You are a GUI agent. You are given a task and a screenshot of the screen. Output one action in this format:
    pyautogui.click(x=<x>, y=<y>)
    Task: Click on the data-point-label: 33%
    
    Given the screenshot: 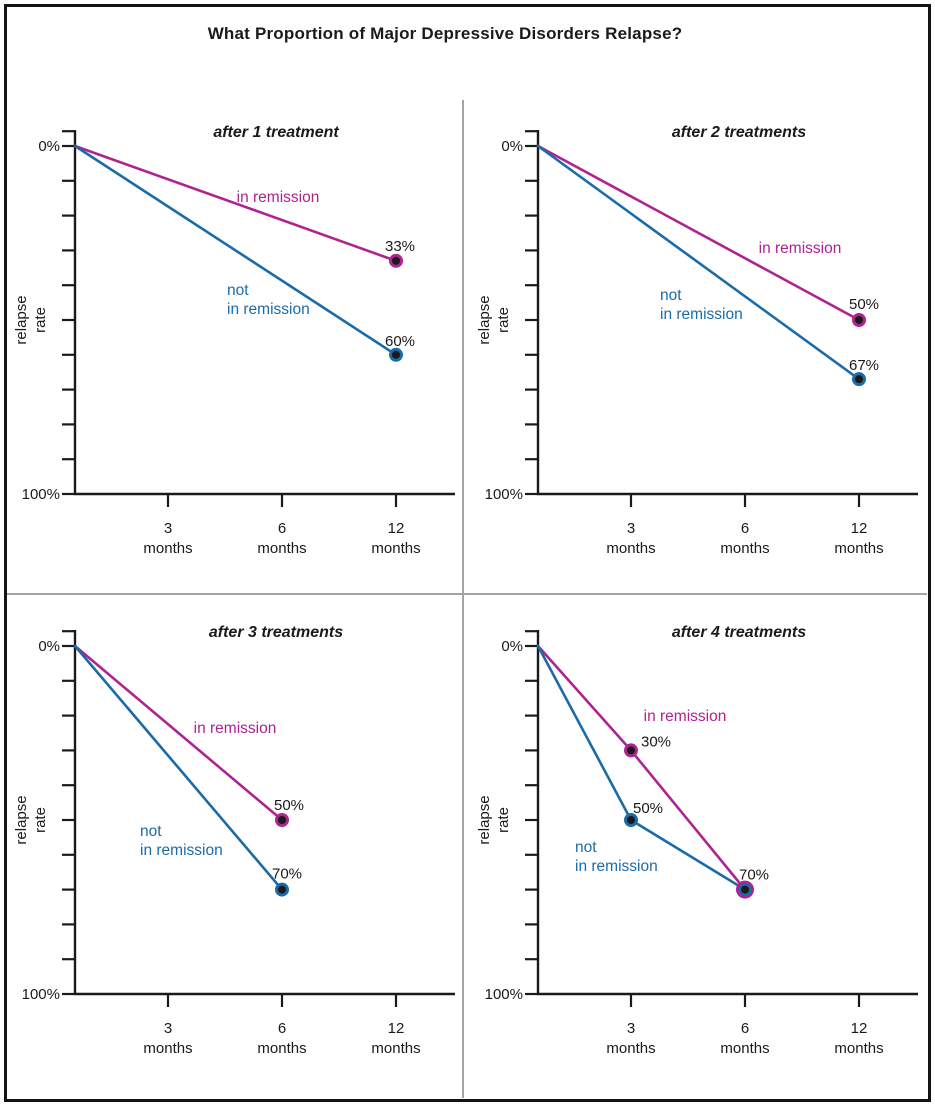 What is the action you would take?
    pyautogui.click(x=400, y=246)
    